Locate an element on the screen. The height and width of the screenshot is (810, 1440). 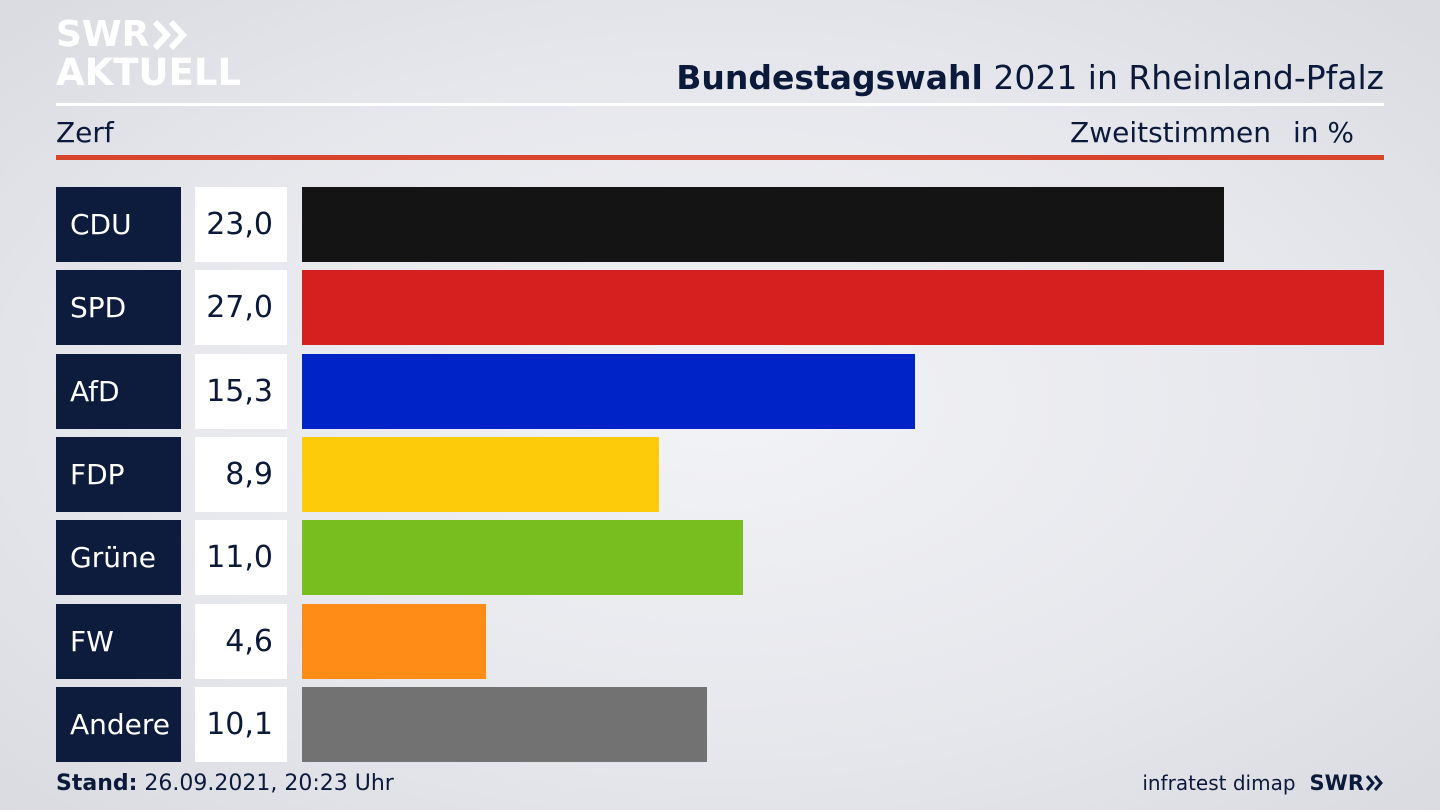
timestamp-label: Stand: is located at coordinates (97, 783).